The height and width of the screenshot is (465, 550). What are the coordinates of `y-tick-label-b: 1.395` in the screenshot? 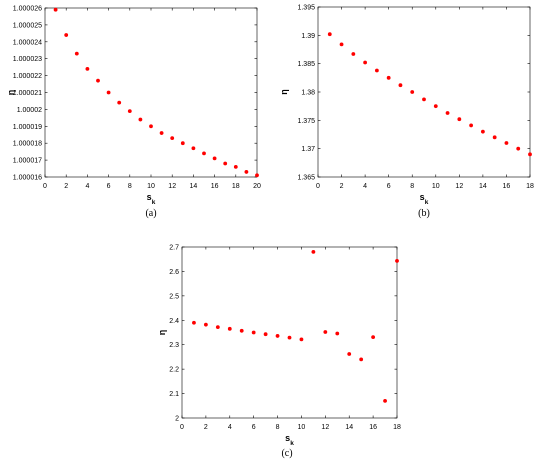 It's located at (306, 8).